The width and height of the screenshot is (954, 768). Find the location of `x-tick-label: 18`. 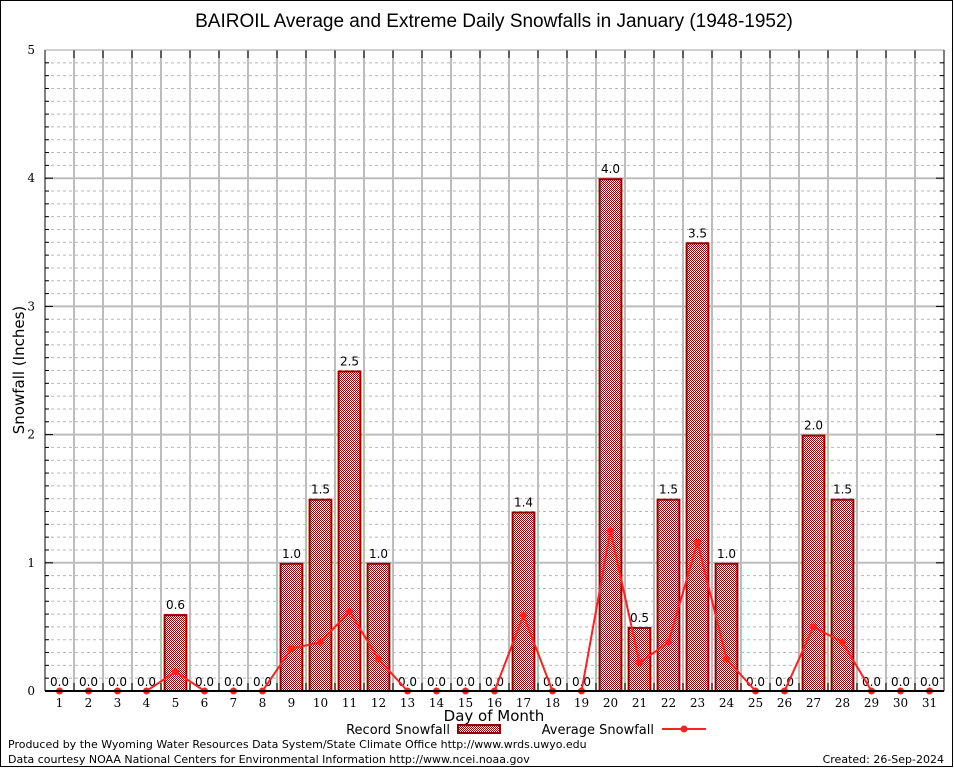

x-tick-label: 18 is located at coordinates (552, 703).